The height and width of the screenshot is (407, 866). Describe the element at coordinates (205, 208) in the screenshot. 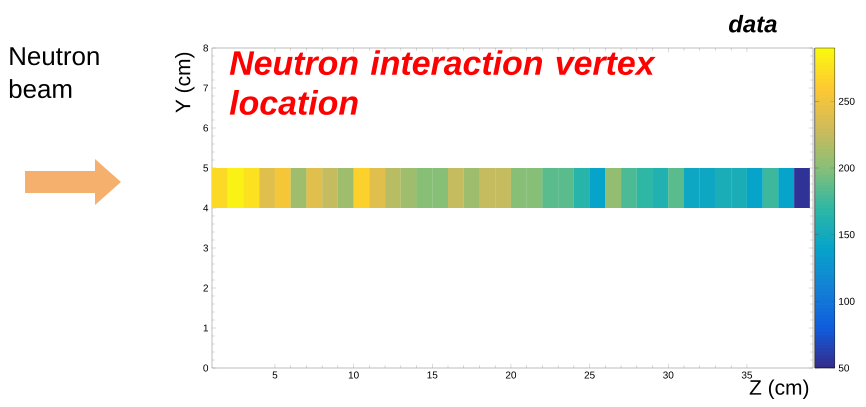

I see `y-tick-label: 4` at that location.